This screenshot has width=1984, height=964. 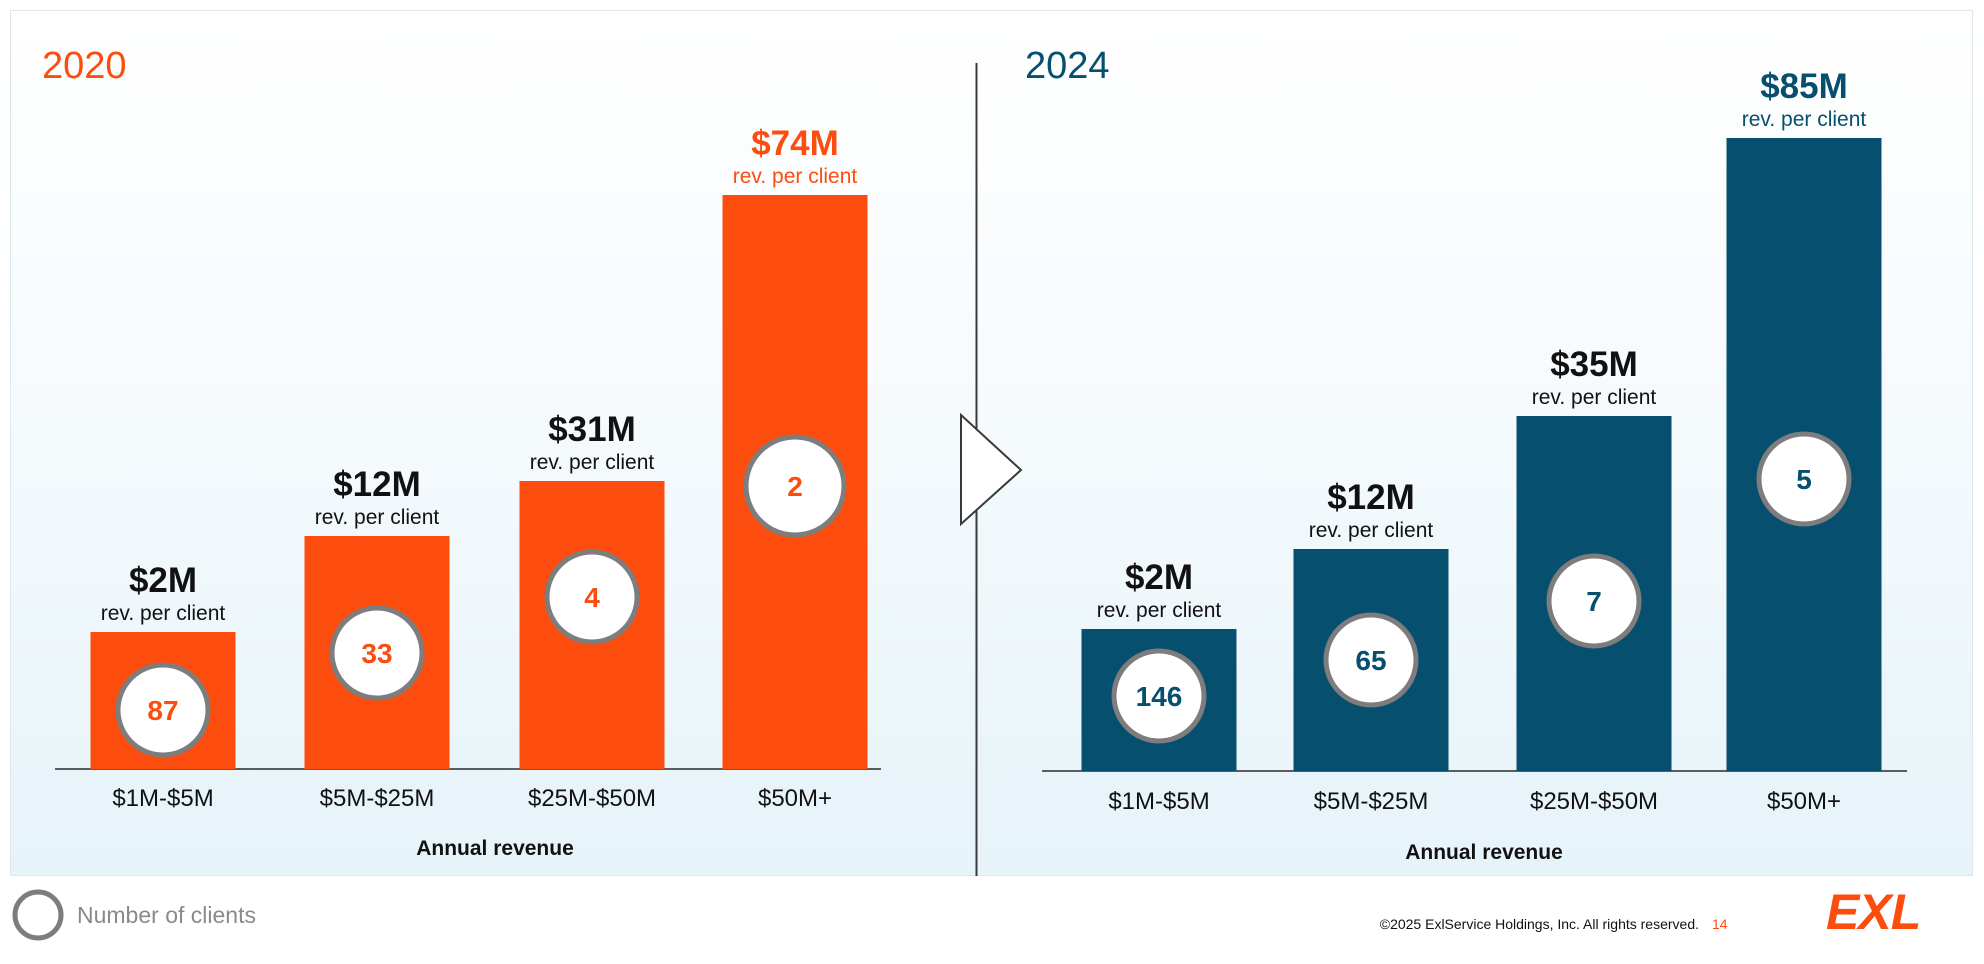 What do you see at coordinates (592, 429) in the screenshot?
I see `value-label: $31M` at bounding box center [592, 429].